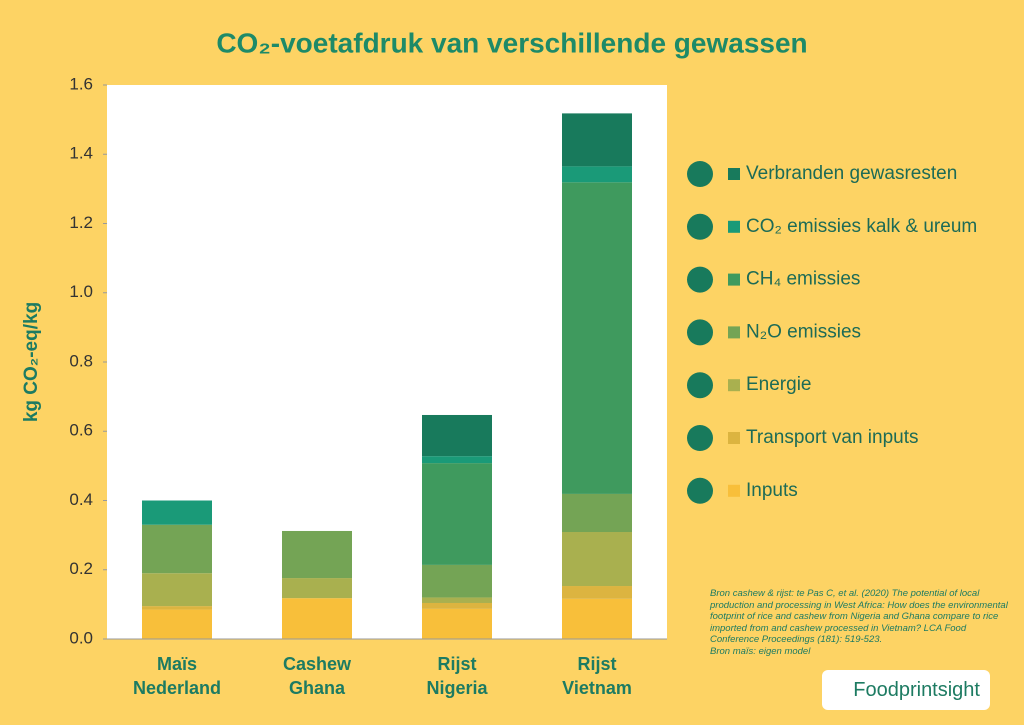  I want to click on logo: Foodprintsight, so click(906, 690).